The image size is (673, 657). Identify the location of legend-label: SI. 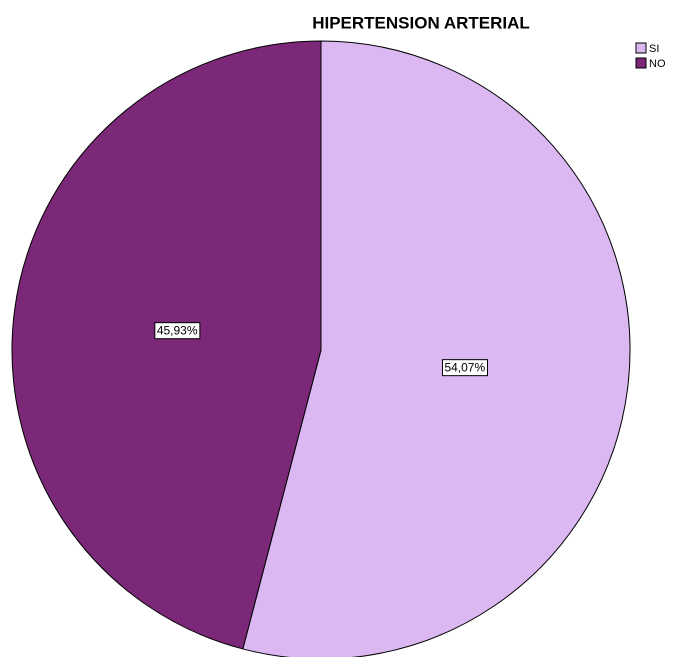
(654, 49).